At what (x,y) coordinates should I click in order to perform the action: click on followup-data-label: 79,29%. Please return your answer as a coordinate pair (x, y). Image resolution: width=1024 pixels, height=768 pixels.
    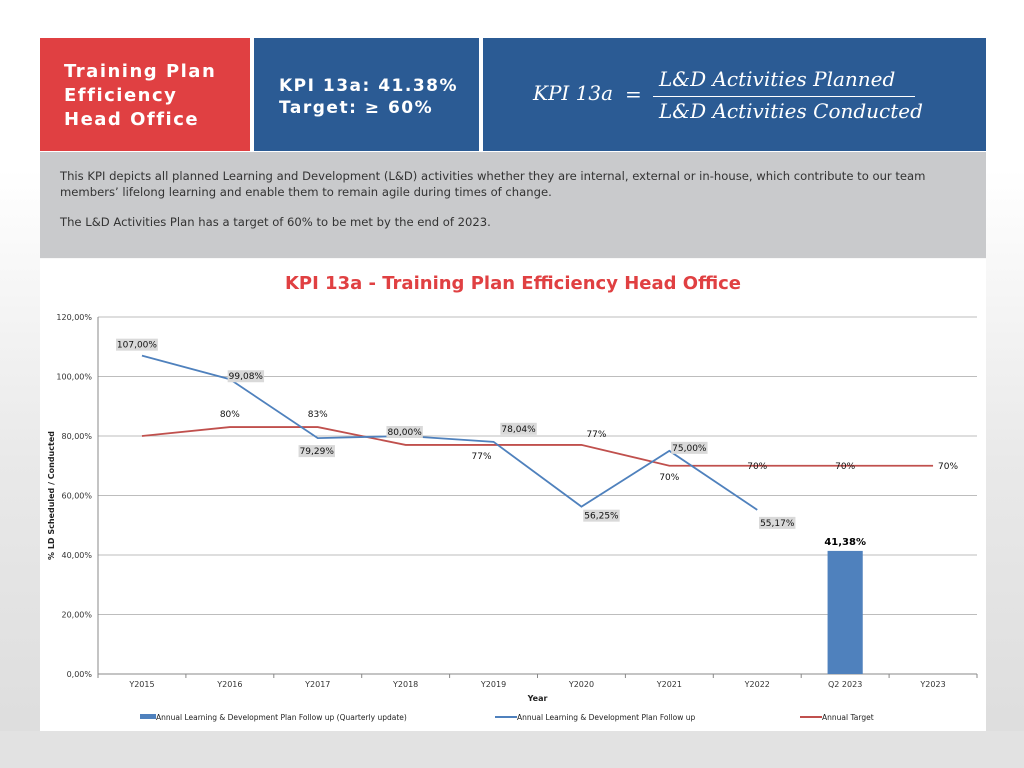
    Looking at the image, I should click on (317, 452).